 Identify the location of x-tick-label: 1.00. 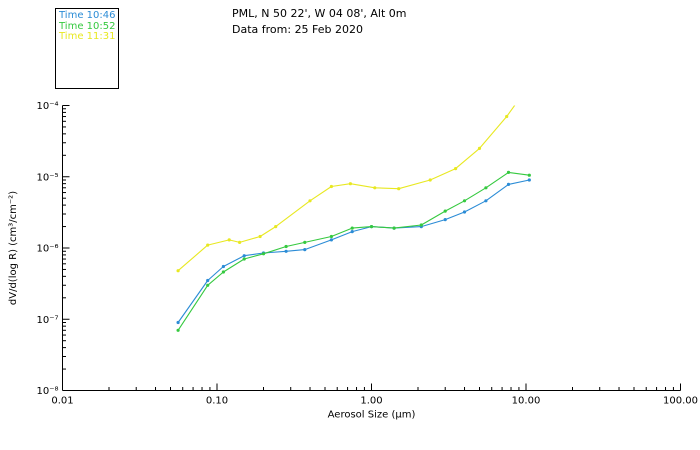
(371, 401).